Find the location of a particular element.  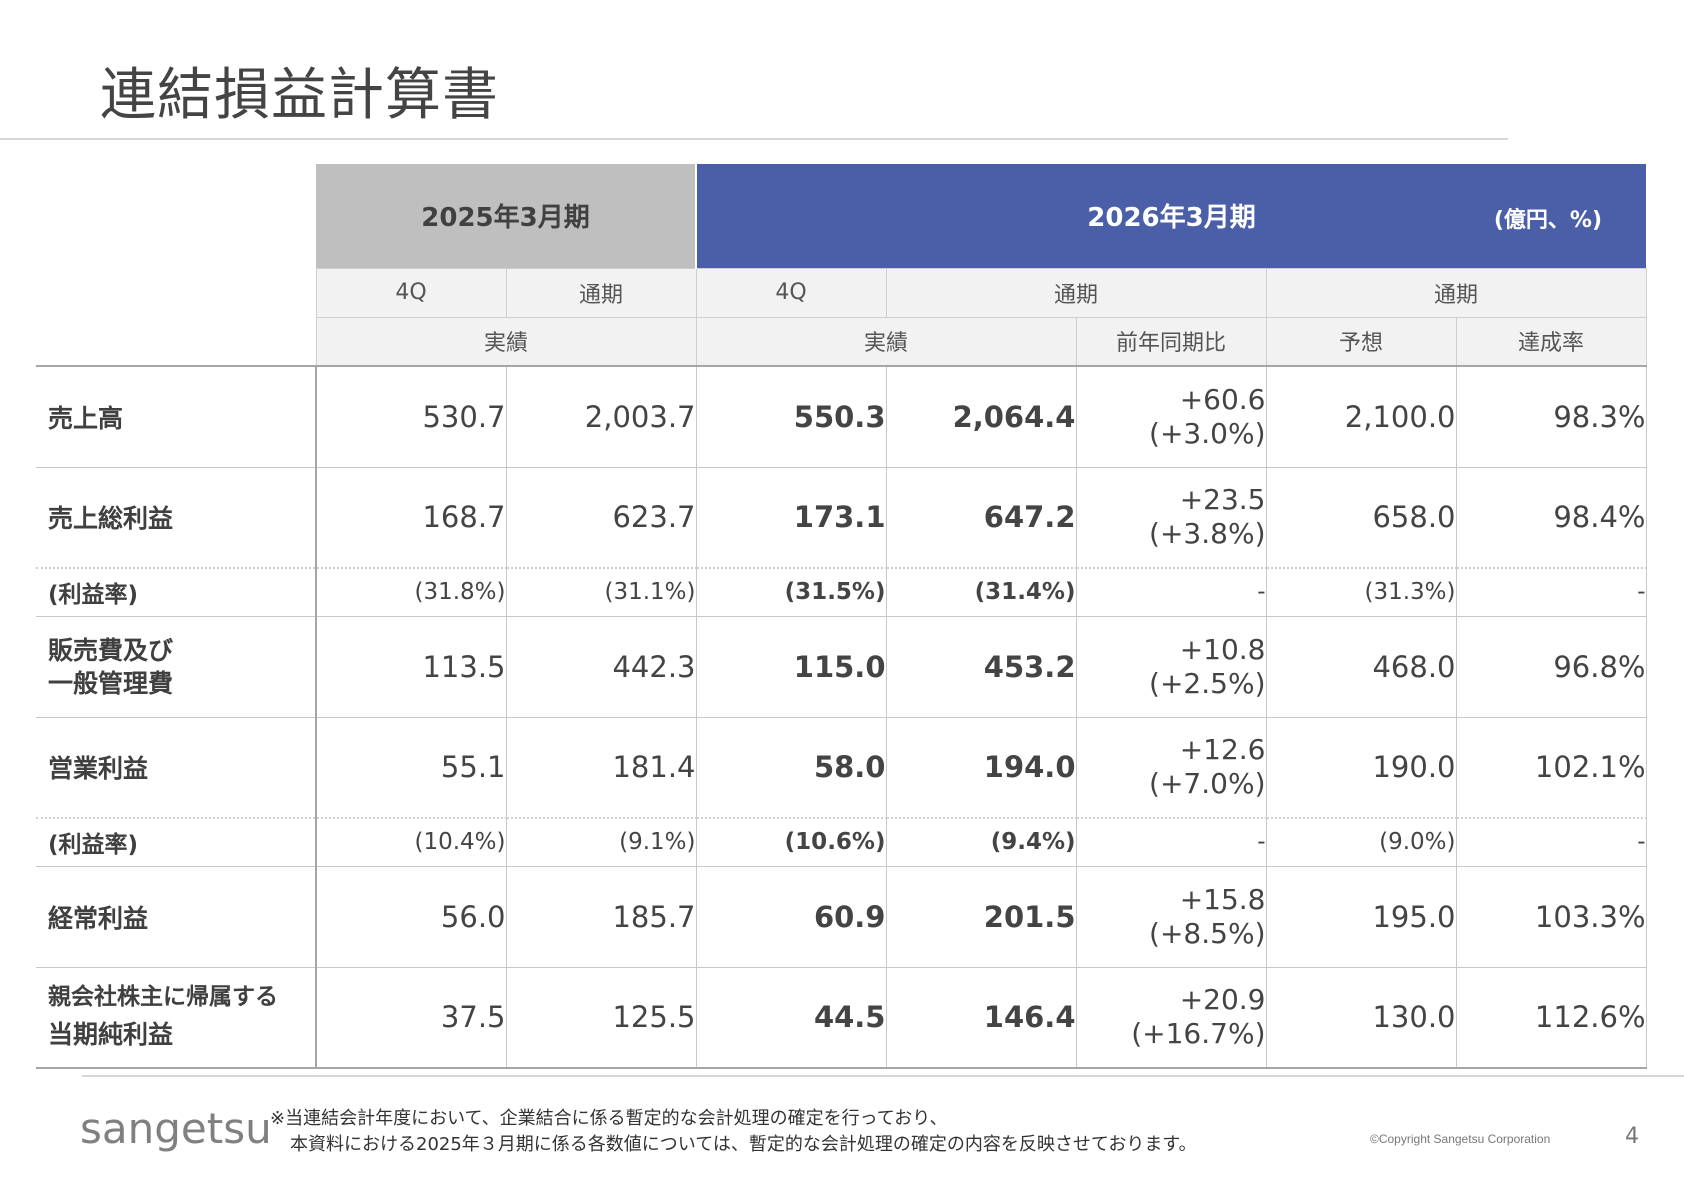

subheader-achievement: 達成率 is located at coordinates (1551, 341).